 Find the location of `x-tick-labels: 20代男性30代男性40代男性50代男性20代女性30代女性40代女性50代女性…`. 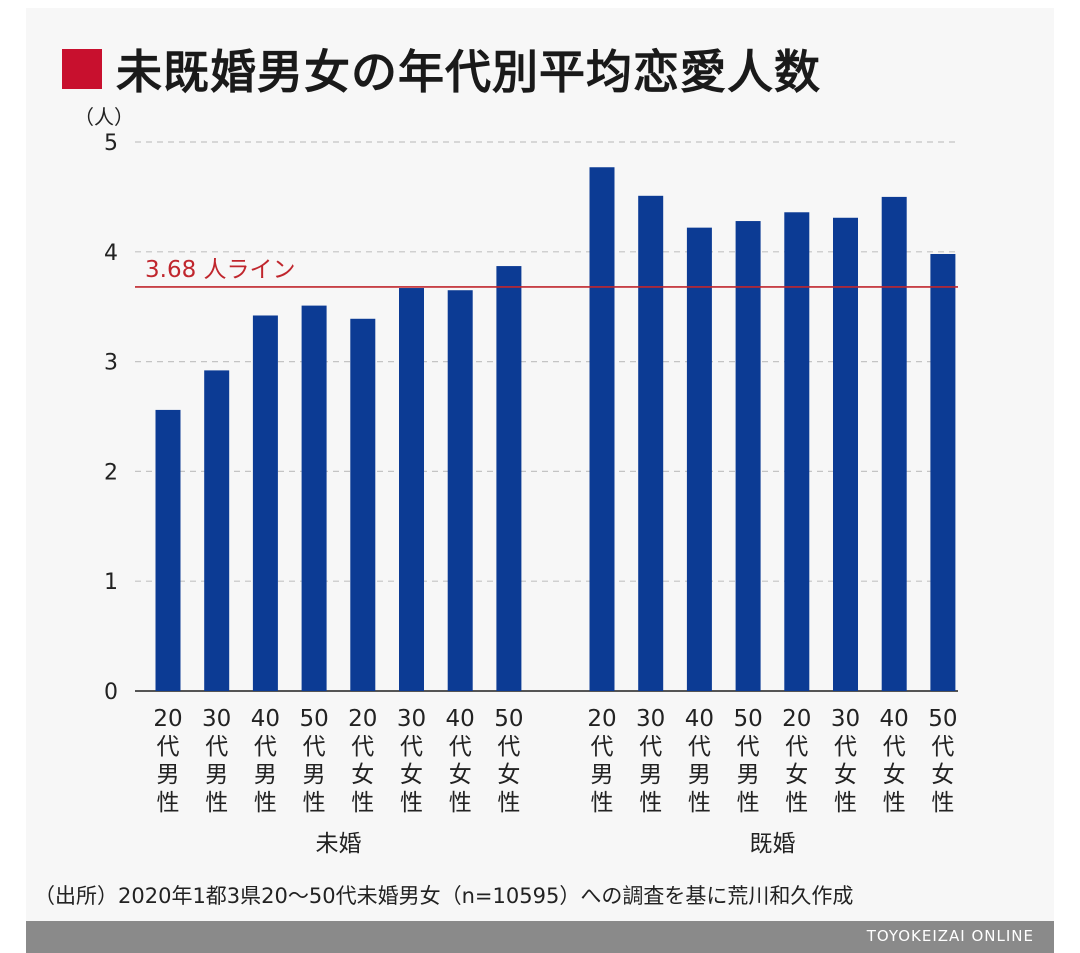

x-tick-labels: 20代男性30代男性40代男性50代男性20代女性30代女性40代女性50代女性… is located at coordinates (555, 761).